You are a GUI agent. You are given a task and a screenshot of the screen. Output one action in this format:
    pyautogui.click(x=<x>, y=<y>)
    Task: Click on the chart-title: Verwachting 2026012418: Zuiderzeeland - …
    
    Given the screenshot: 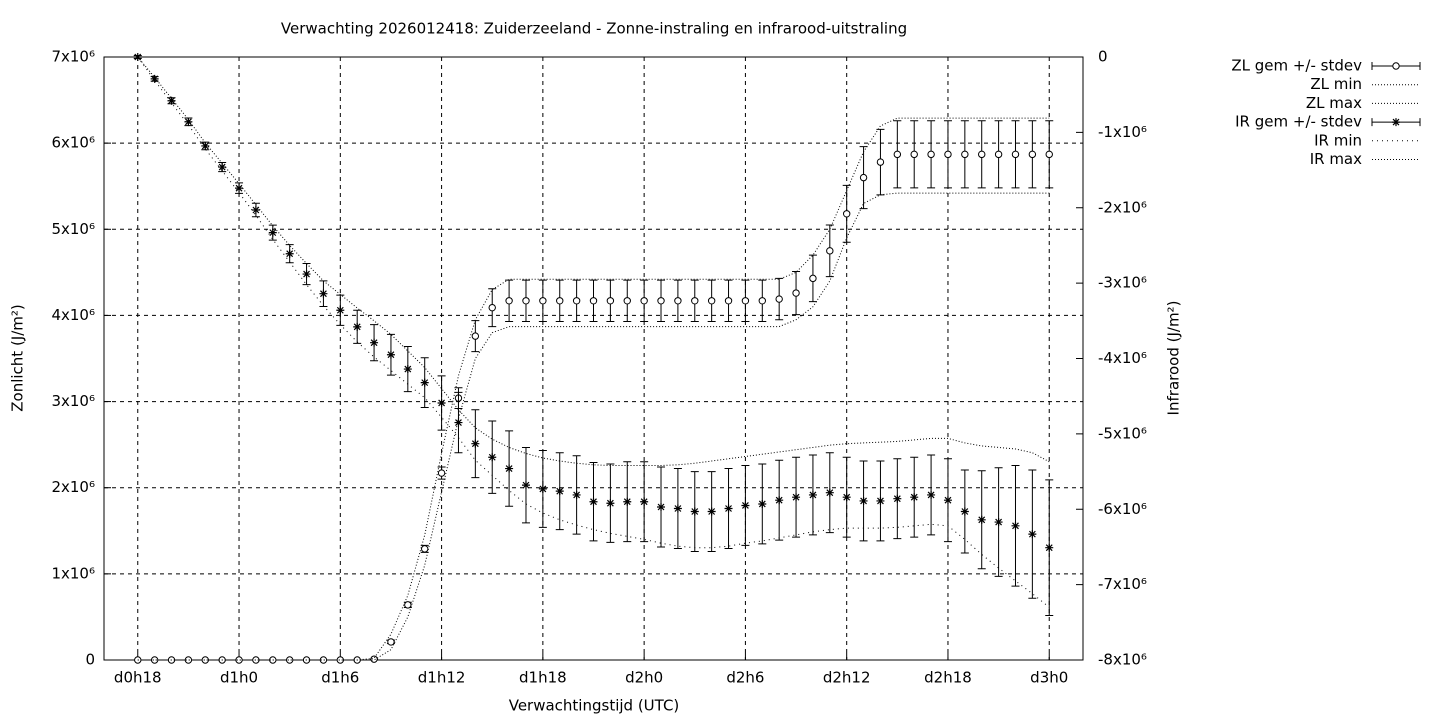 What is the action you would take?
    pyautogui.click(x=594, y=29)
    